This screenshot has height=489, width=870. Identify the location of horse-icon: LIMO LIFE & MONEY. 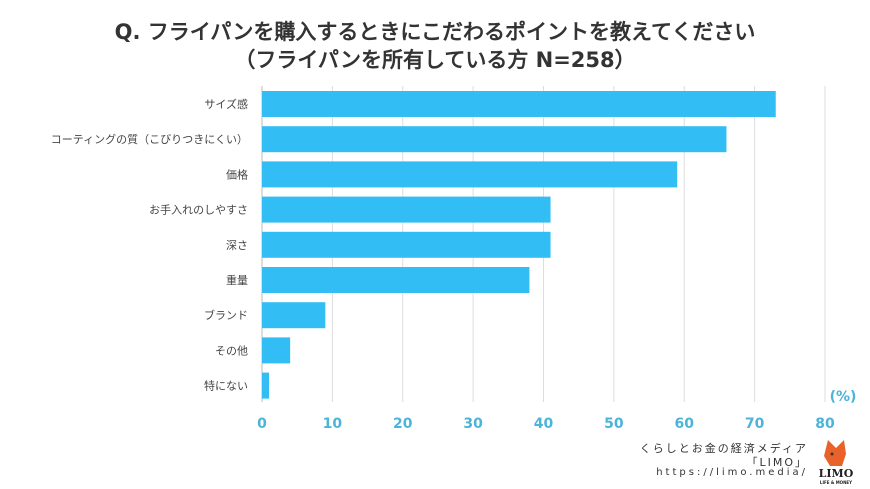
(836, 462).